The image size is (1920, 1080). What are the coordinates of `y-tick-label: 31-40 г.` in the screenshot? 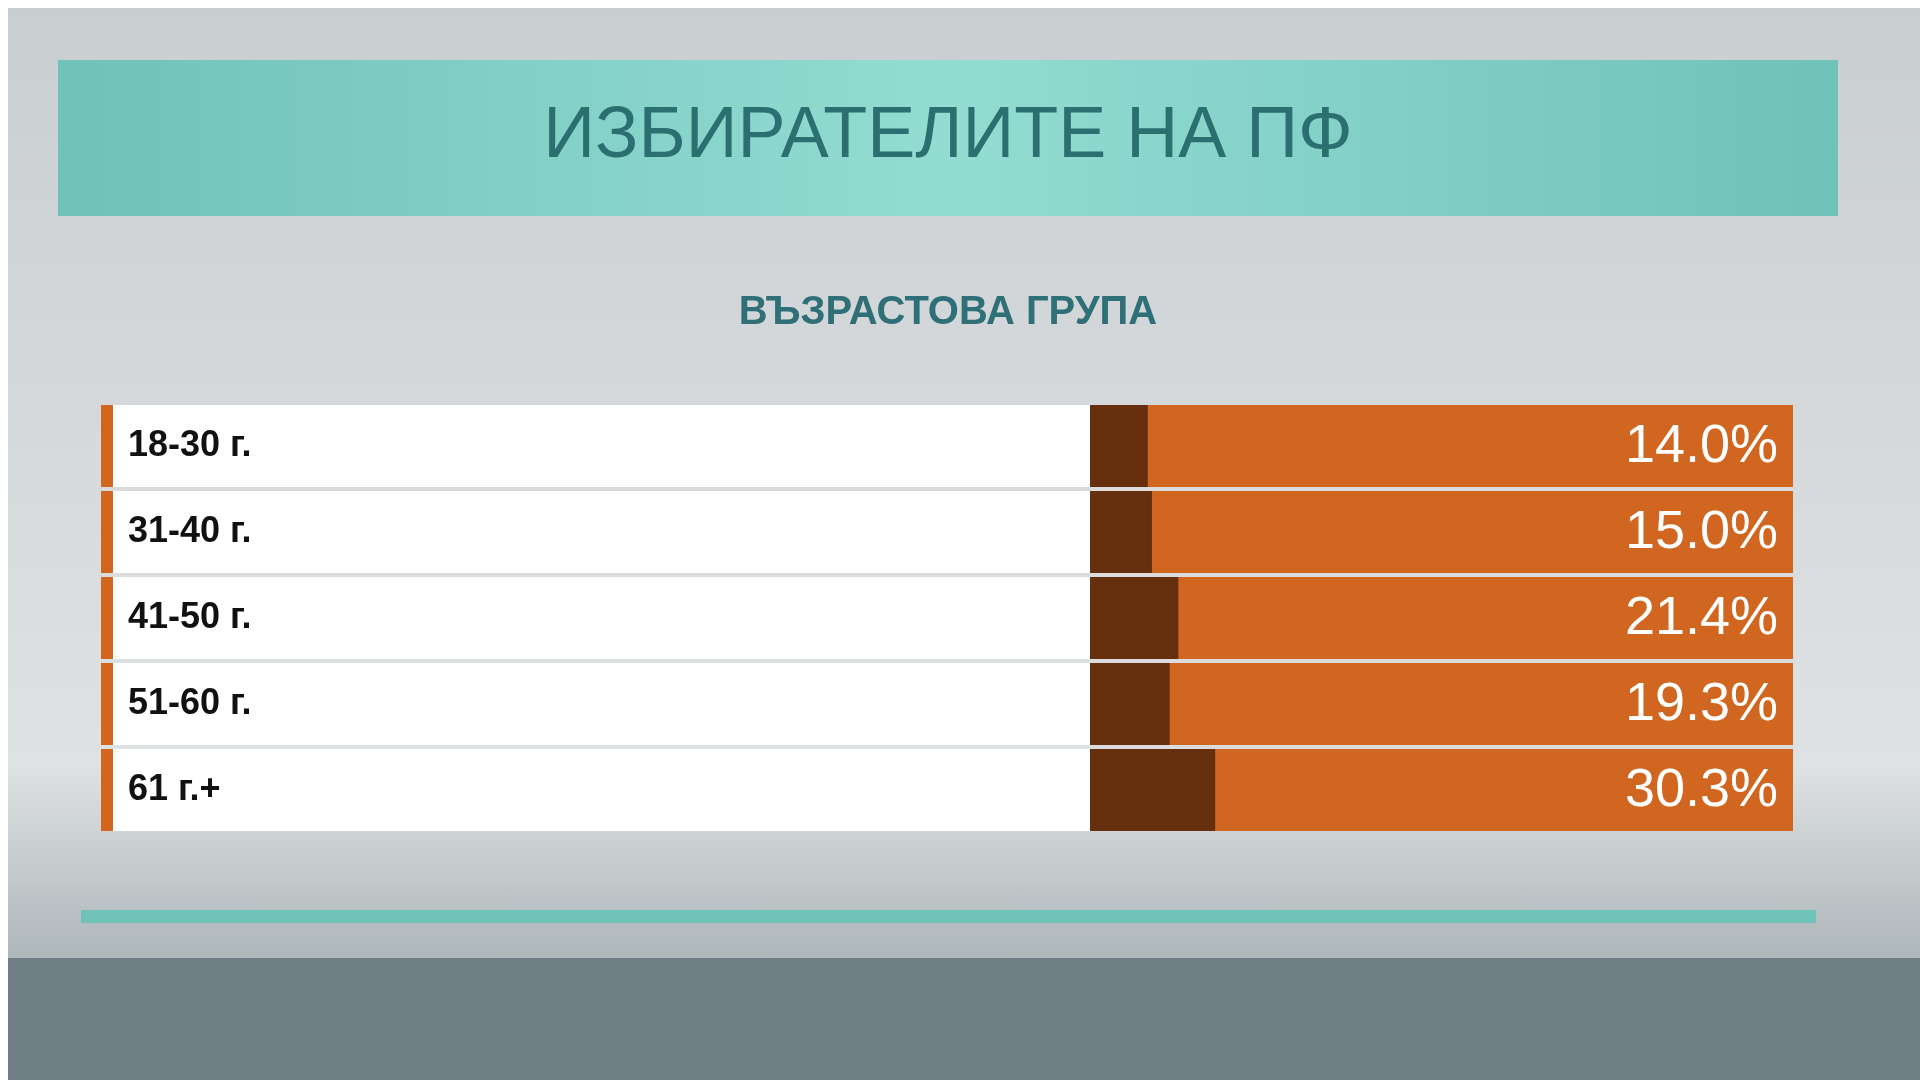 It's located at (190, 529).